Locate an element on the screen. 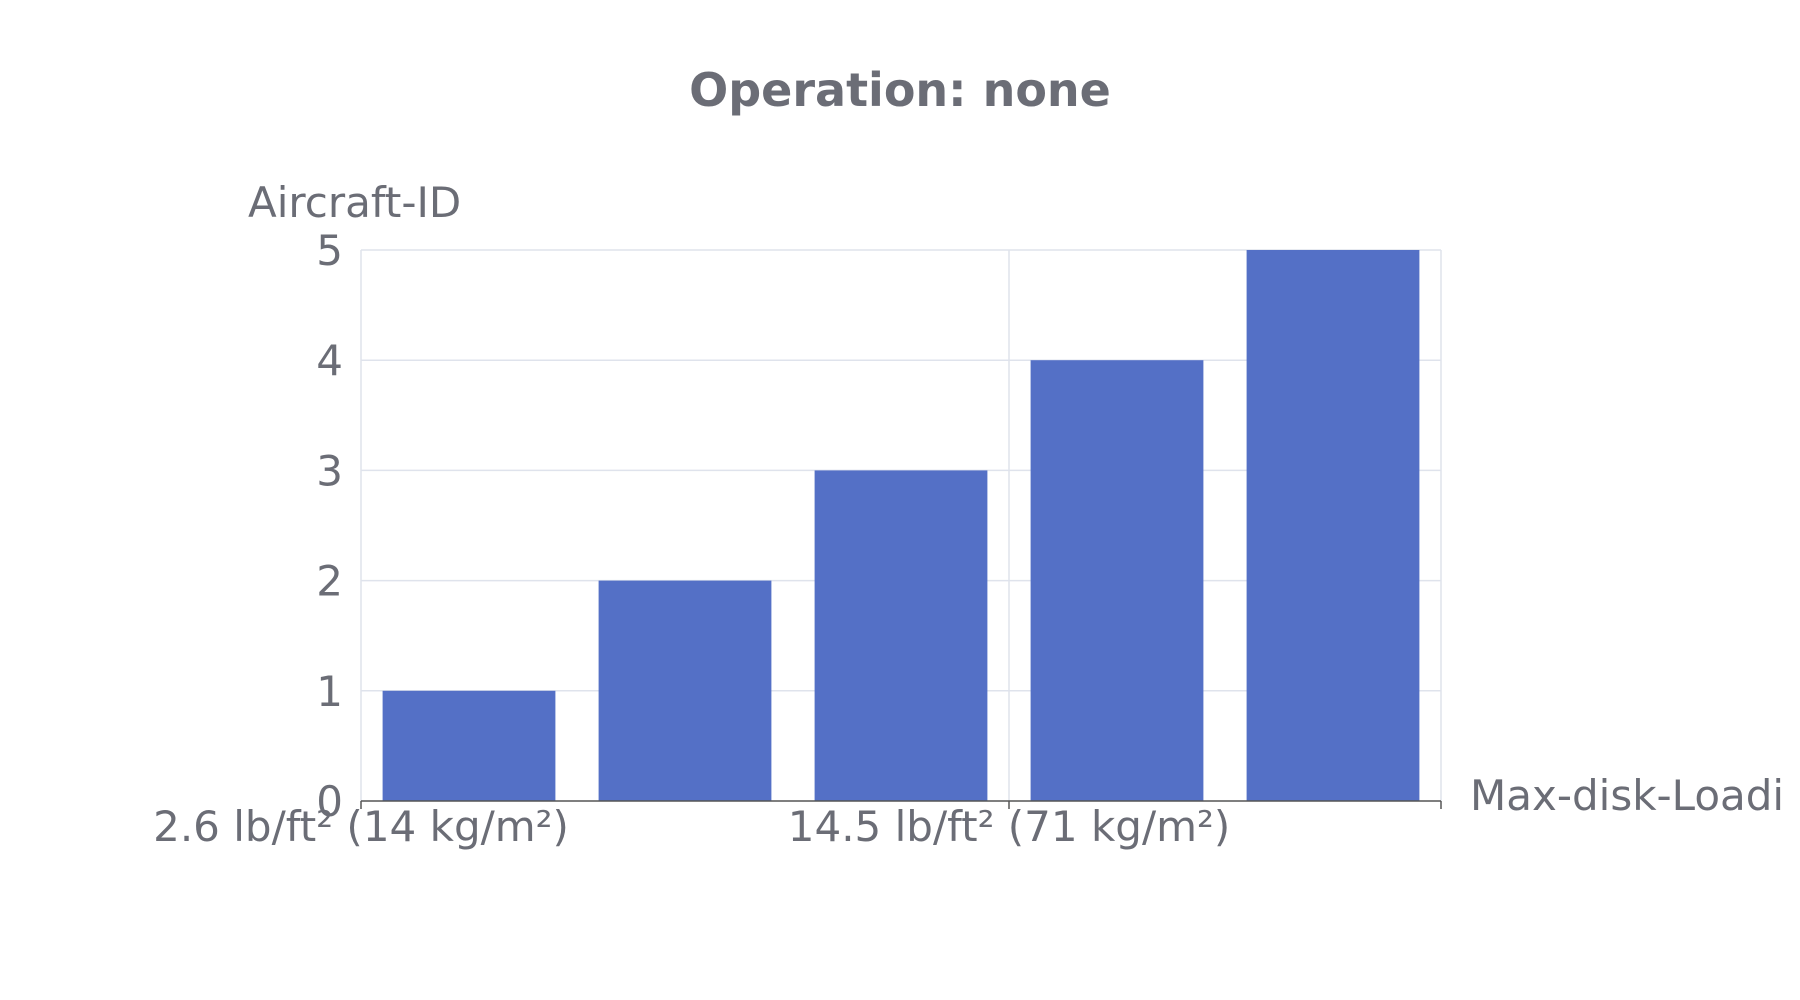 Image resolution: width=1800 pixels, height=1000 pixels. y-tick-label-1: 1 is located at coordinates (329, 691).